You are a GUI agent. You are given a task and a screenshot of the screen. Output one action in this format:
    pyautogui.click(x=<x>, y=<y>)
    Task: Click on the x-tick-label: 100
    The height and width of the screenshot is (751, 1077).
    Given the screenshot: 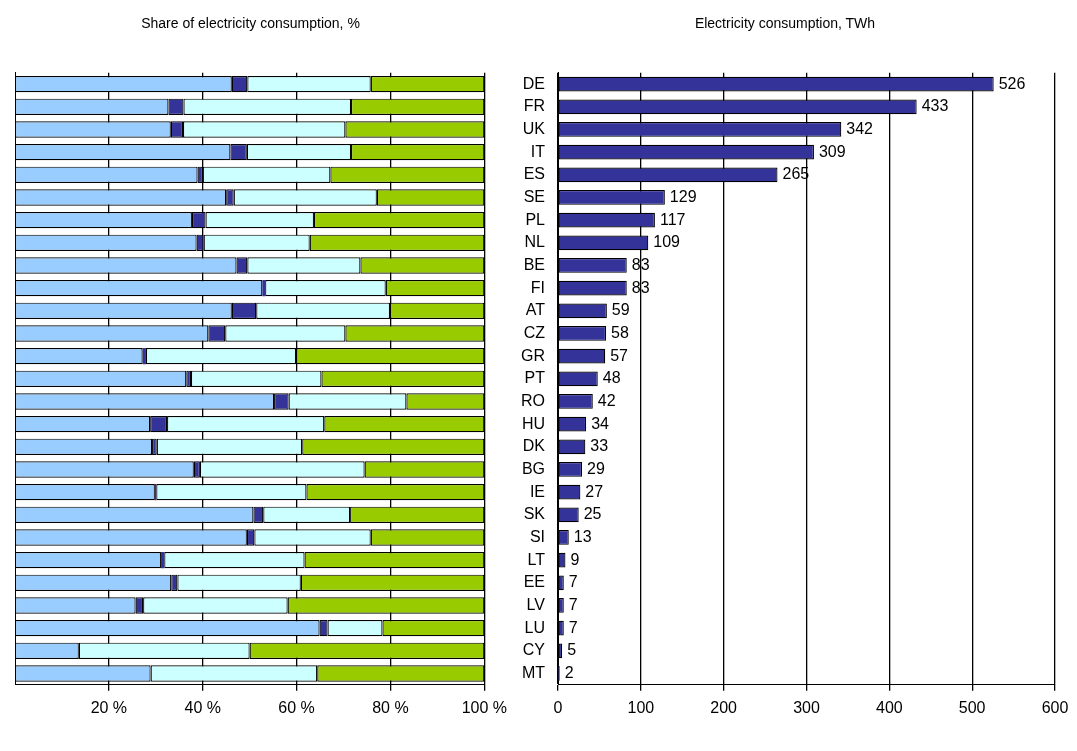 What is the action you would take?
    pyautogui.click(x=641, y=707)
    